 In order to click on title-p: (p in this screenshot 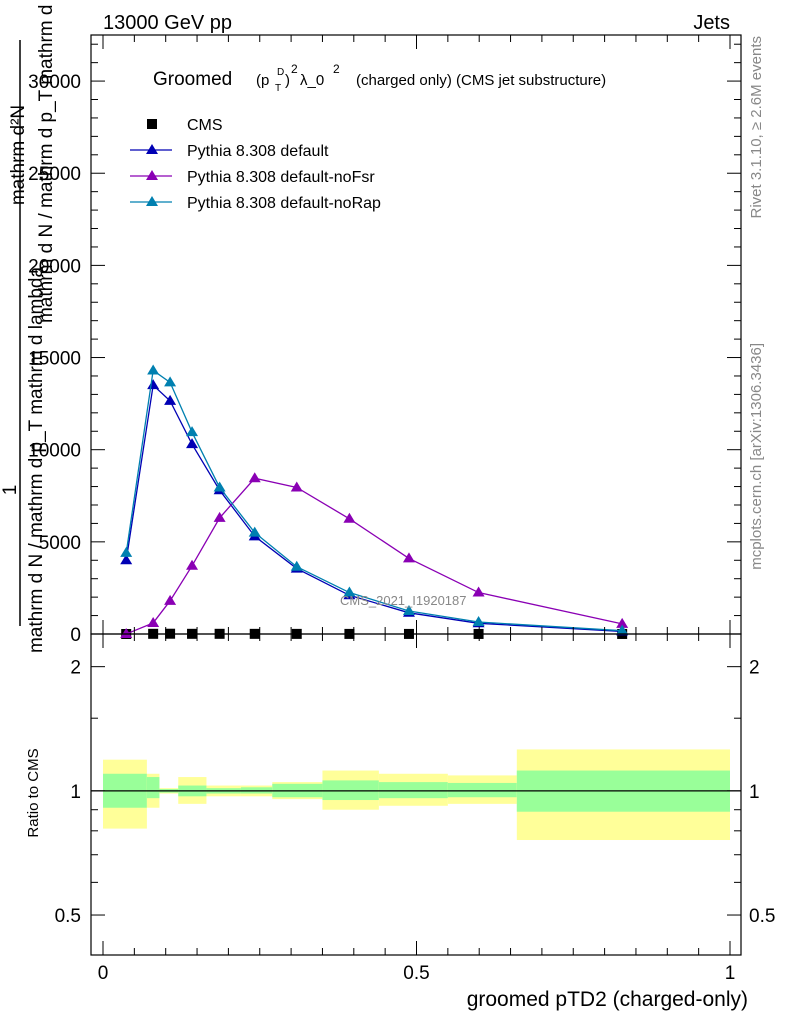, I will do `click(262, 80)`.